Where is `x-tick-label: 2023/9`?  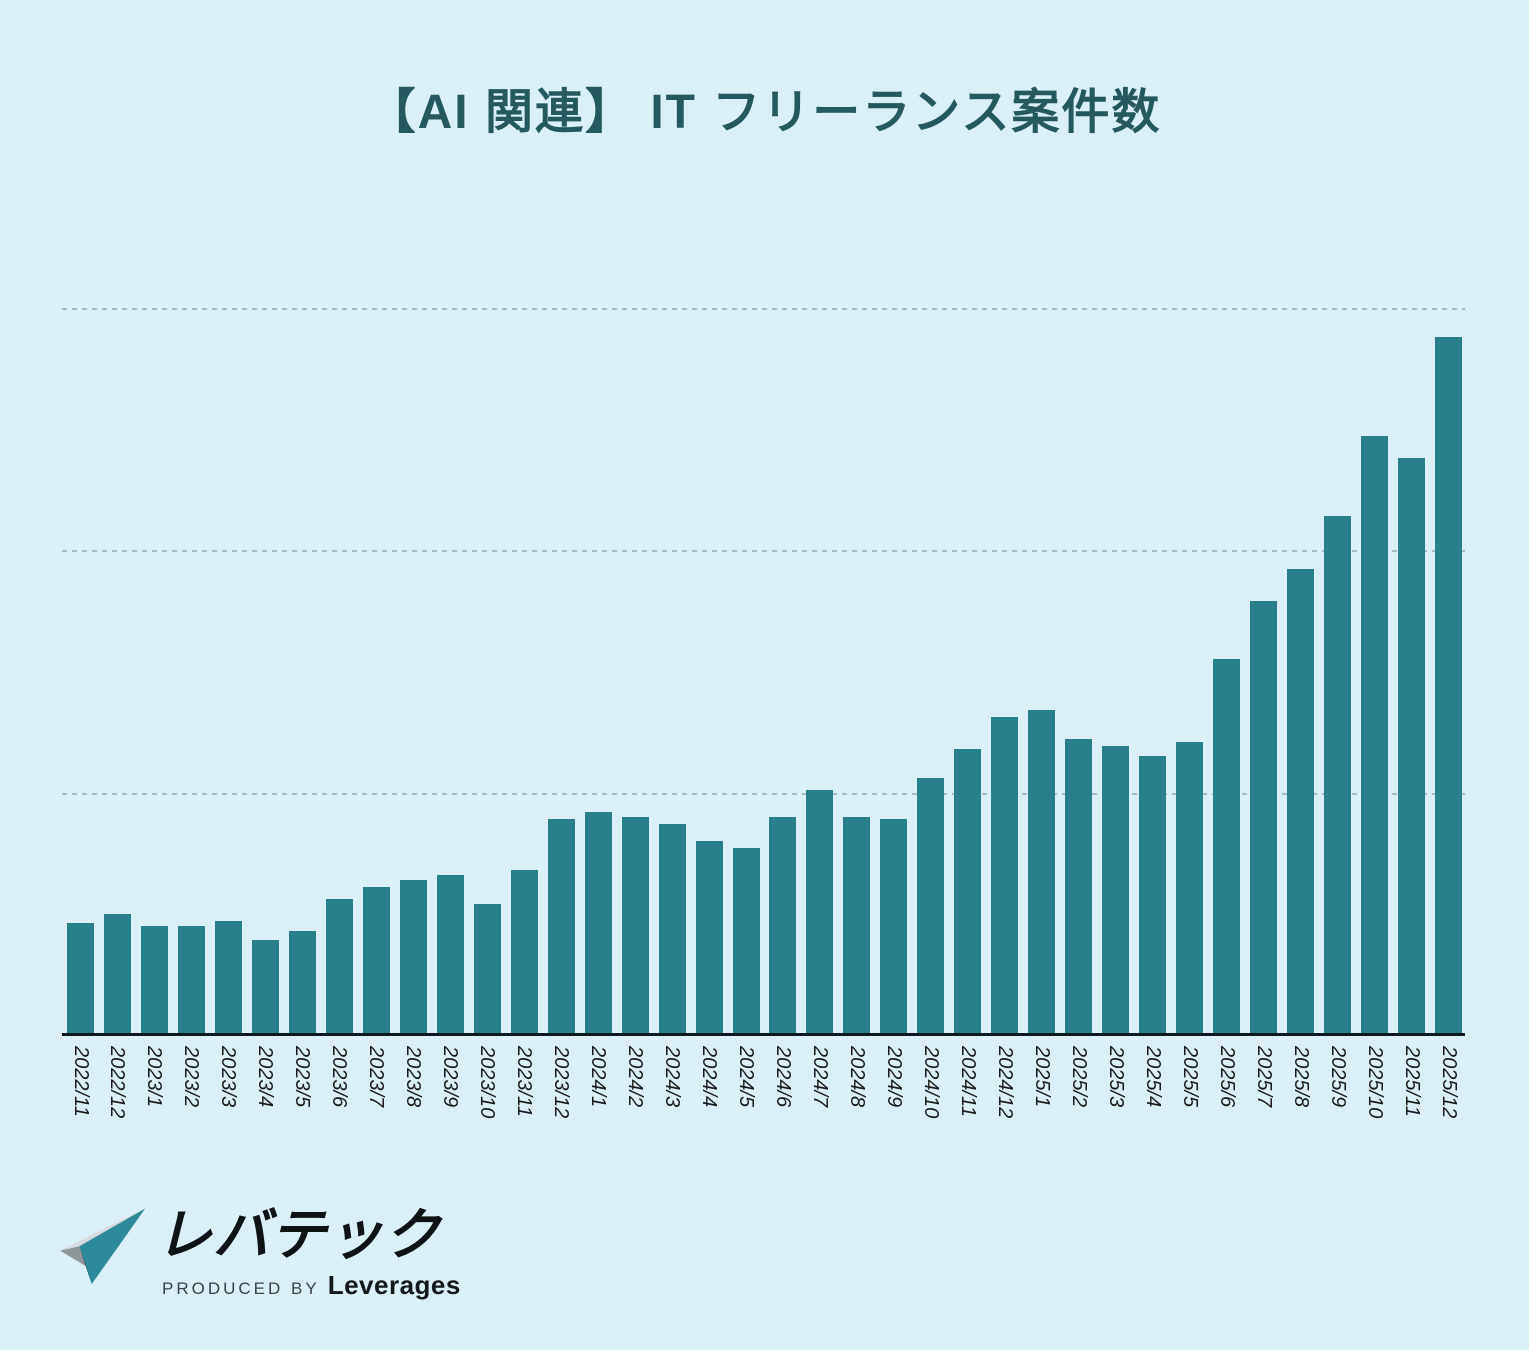
x-tick-label: 2023/9 is located at coordinates (450, 1077).